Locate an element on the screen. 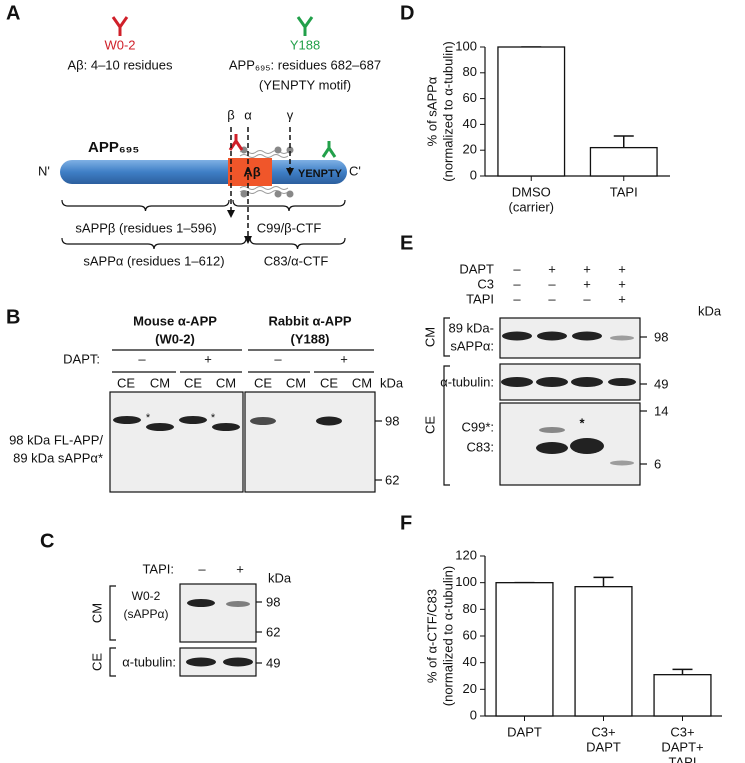 This screenshot has width=745, height=763. treatment: DAPT: is located at coordinates (81, 358).